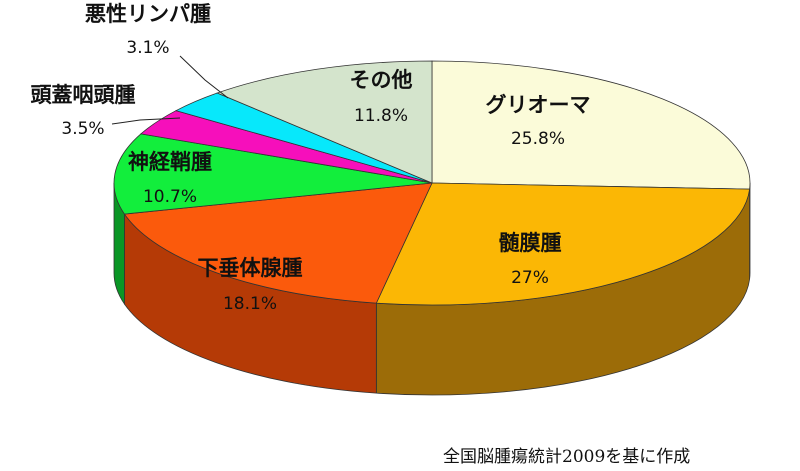 This screenshot has width=800, height=471. I want to click on slice-pituitary-adenoma, so click(278, 243).